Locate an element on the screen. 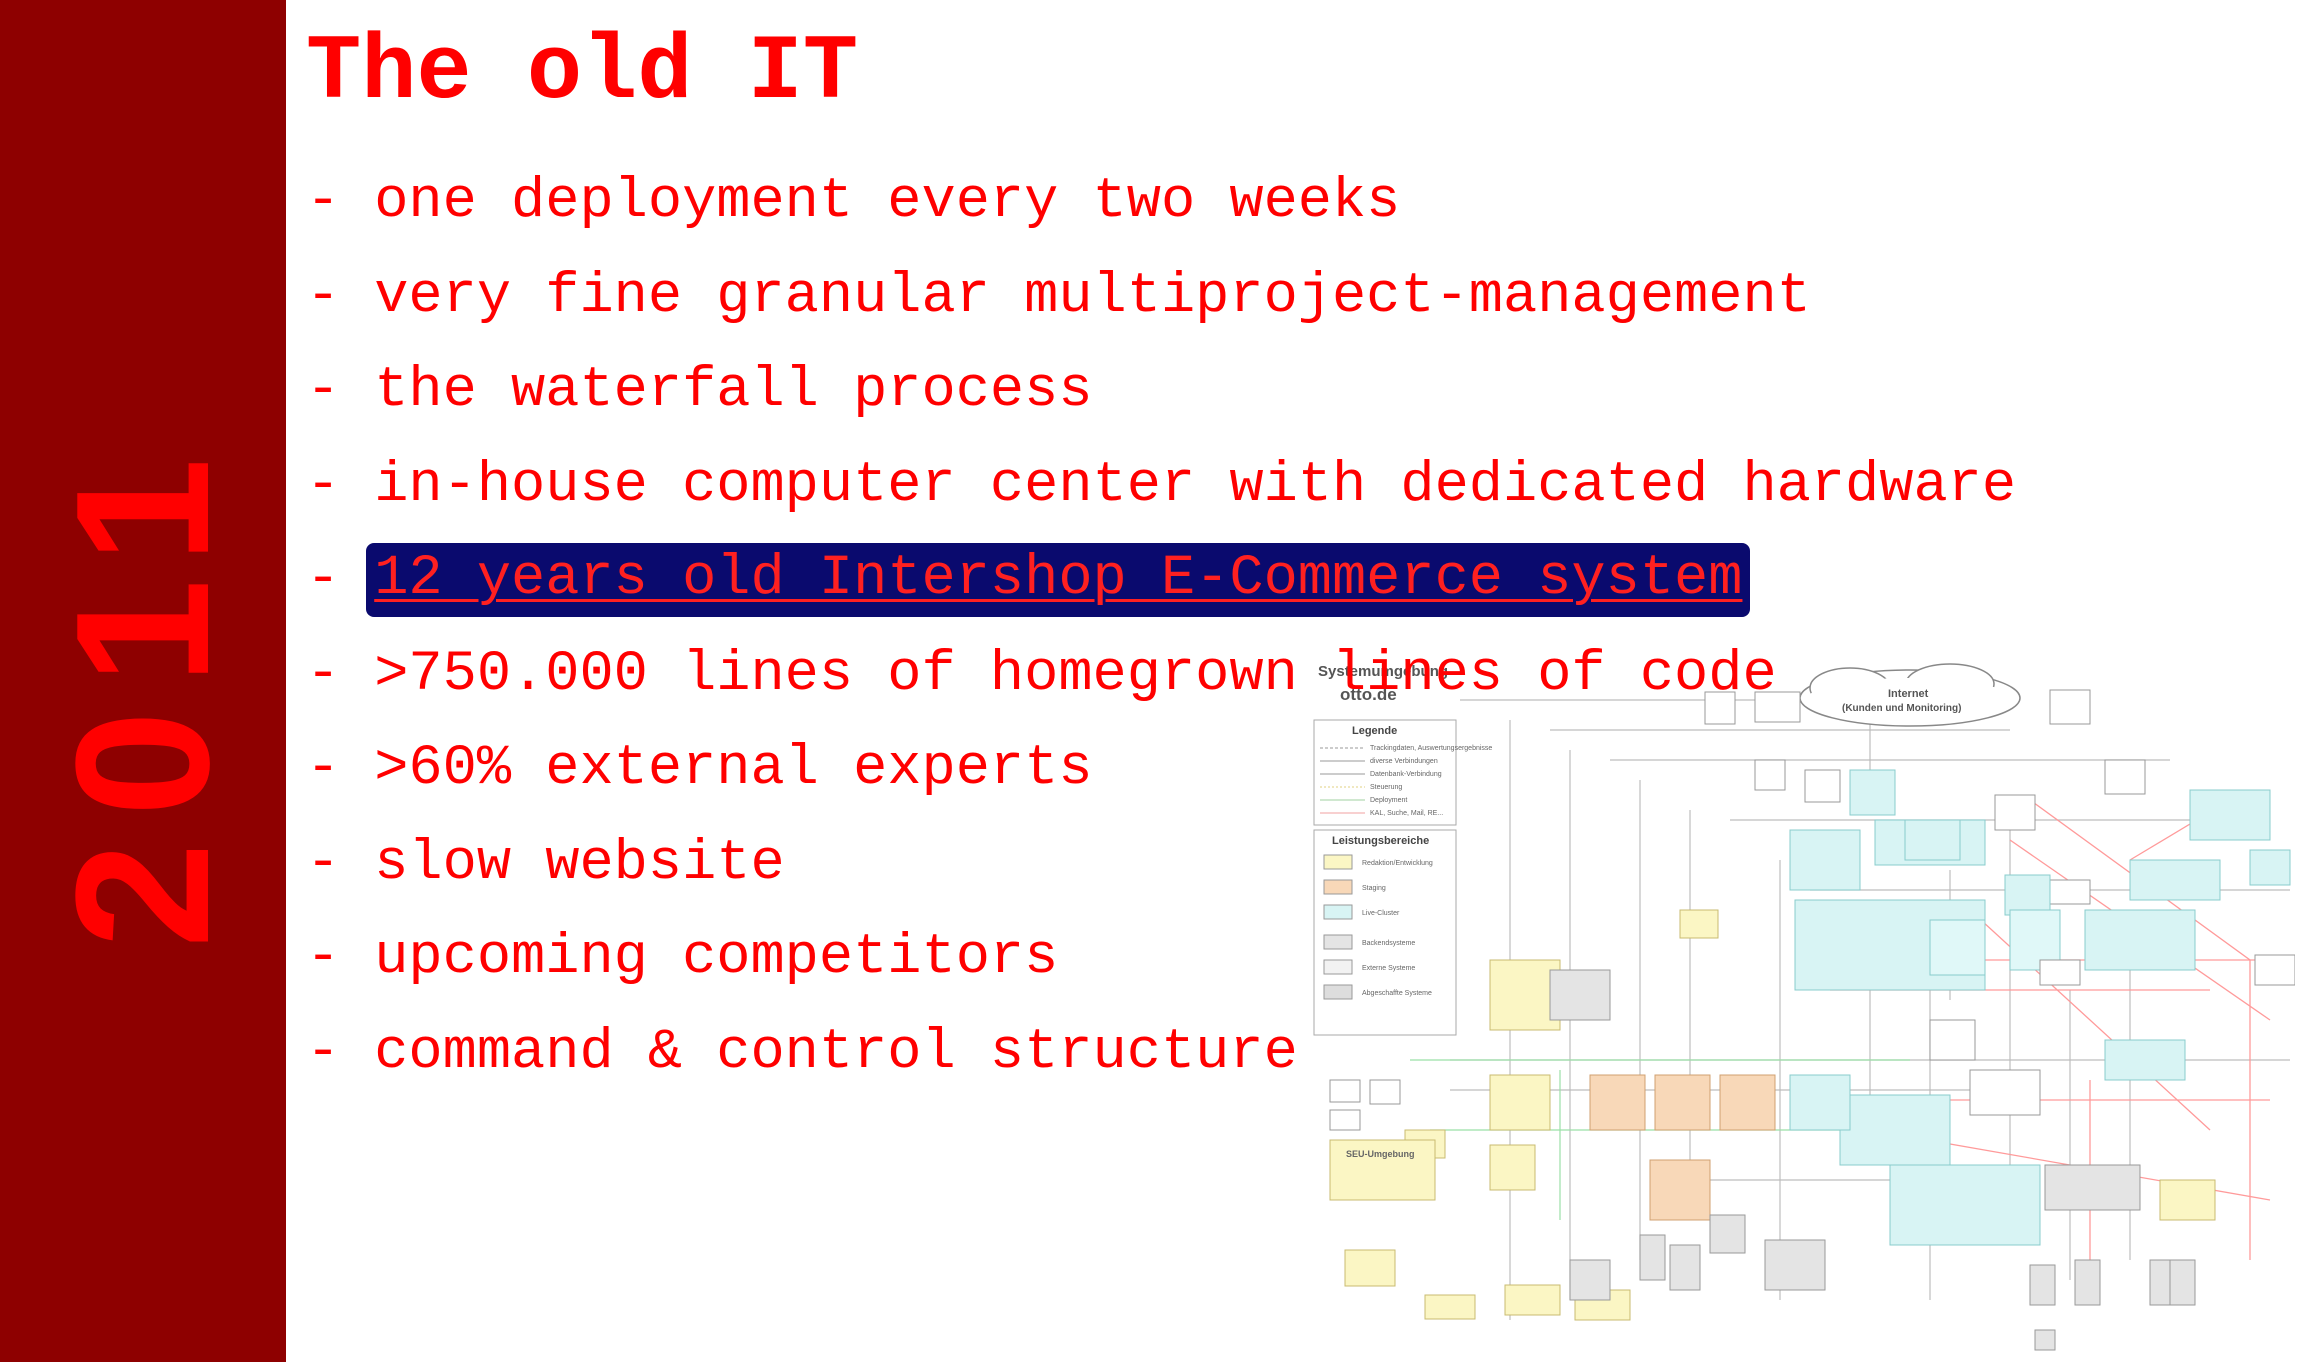 This screenshot has height=1362, width=2310. bullet-text: one deployment every two weeks is located at coordinates (887, 202).